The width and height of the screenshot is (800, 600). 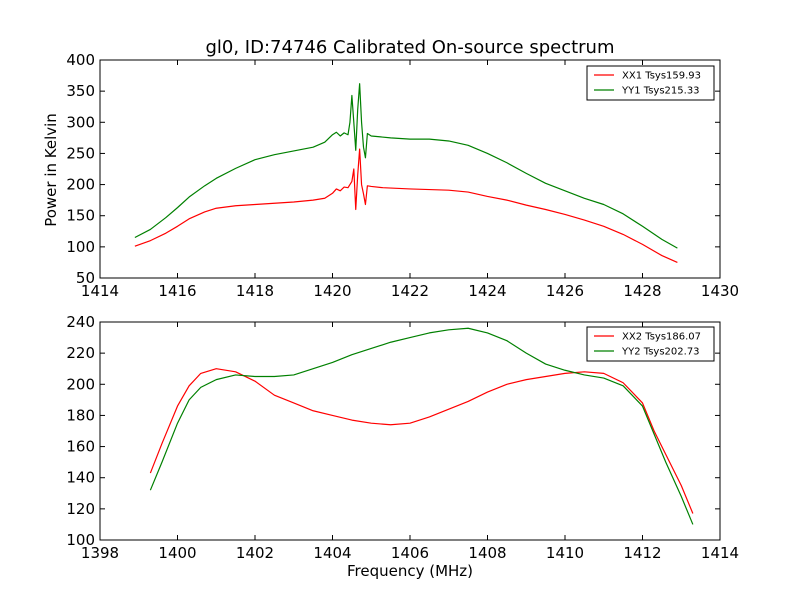 What do you see at coordinates (80, 247) in the screenshot?
I see `top-chart-y-tick-label: 100` at bounding box center [80, 247].